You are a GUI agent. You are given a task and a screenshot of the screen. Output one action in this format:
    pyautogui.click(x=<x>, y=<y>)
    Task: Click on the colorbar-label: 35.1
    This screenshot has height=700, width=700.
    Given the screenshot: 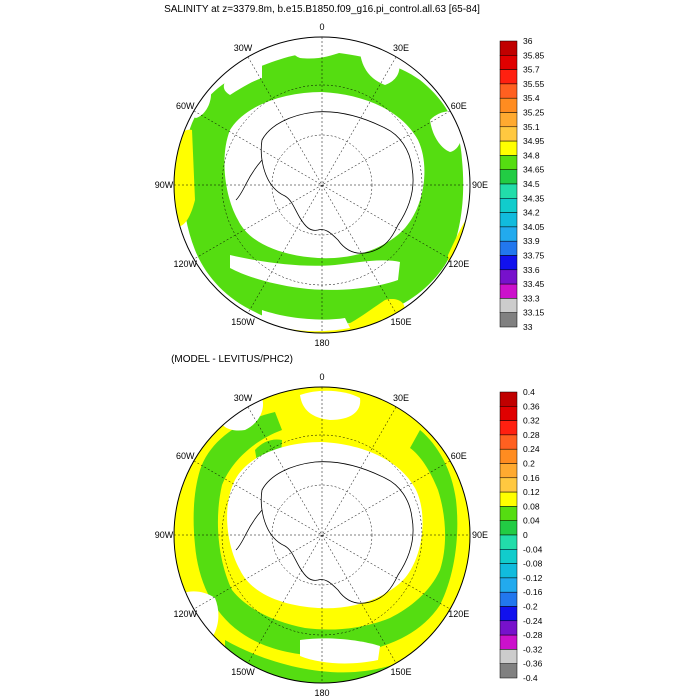 What is the action you would take?
    pyautogui.click(x=531, y=127)
    